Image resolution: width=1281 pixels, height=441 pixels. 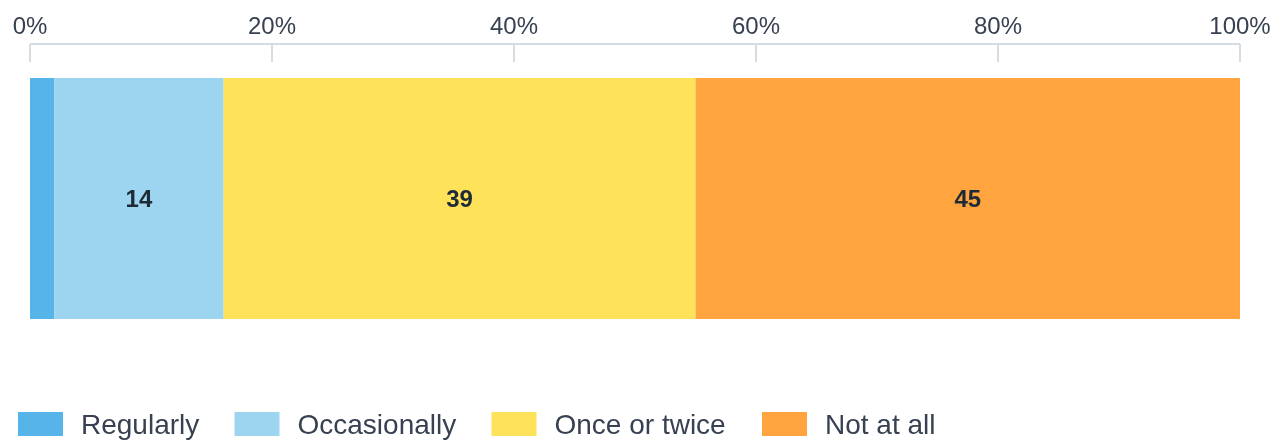 What do you see at coordinates (140, 424) in the screenshot?
I see `legend-label: Regularly` at bounding box center [140, 424].